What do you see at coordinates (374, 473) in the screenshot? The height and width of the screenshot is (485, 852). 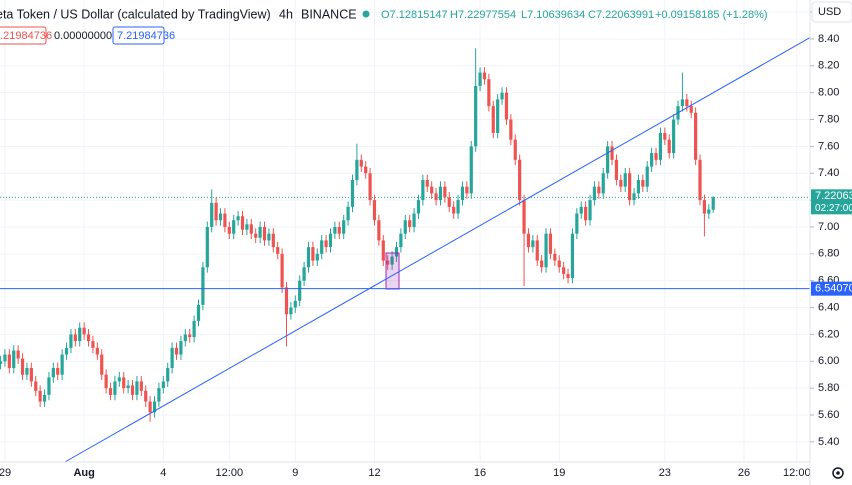 I see `x-tick-label: 12` at bounding box center [374, 473].